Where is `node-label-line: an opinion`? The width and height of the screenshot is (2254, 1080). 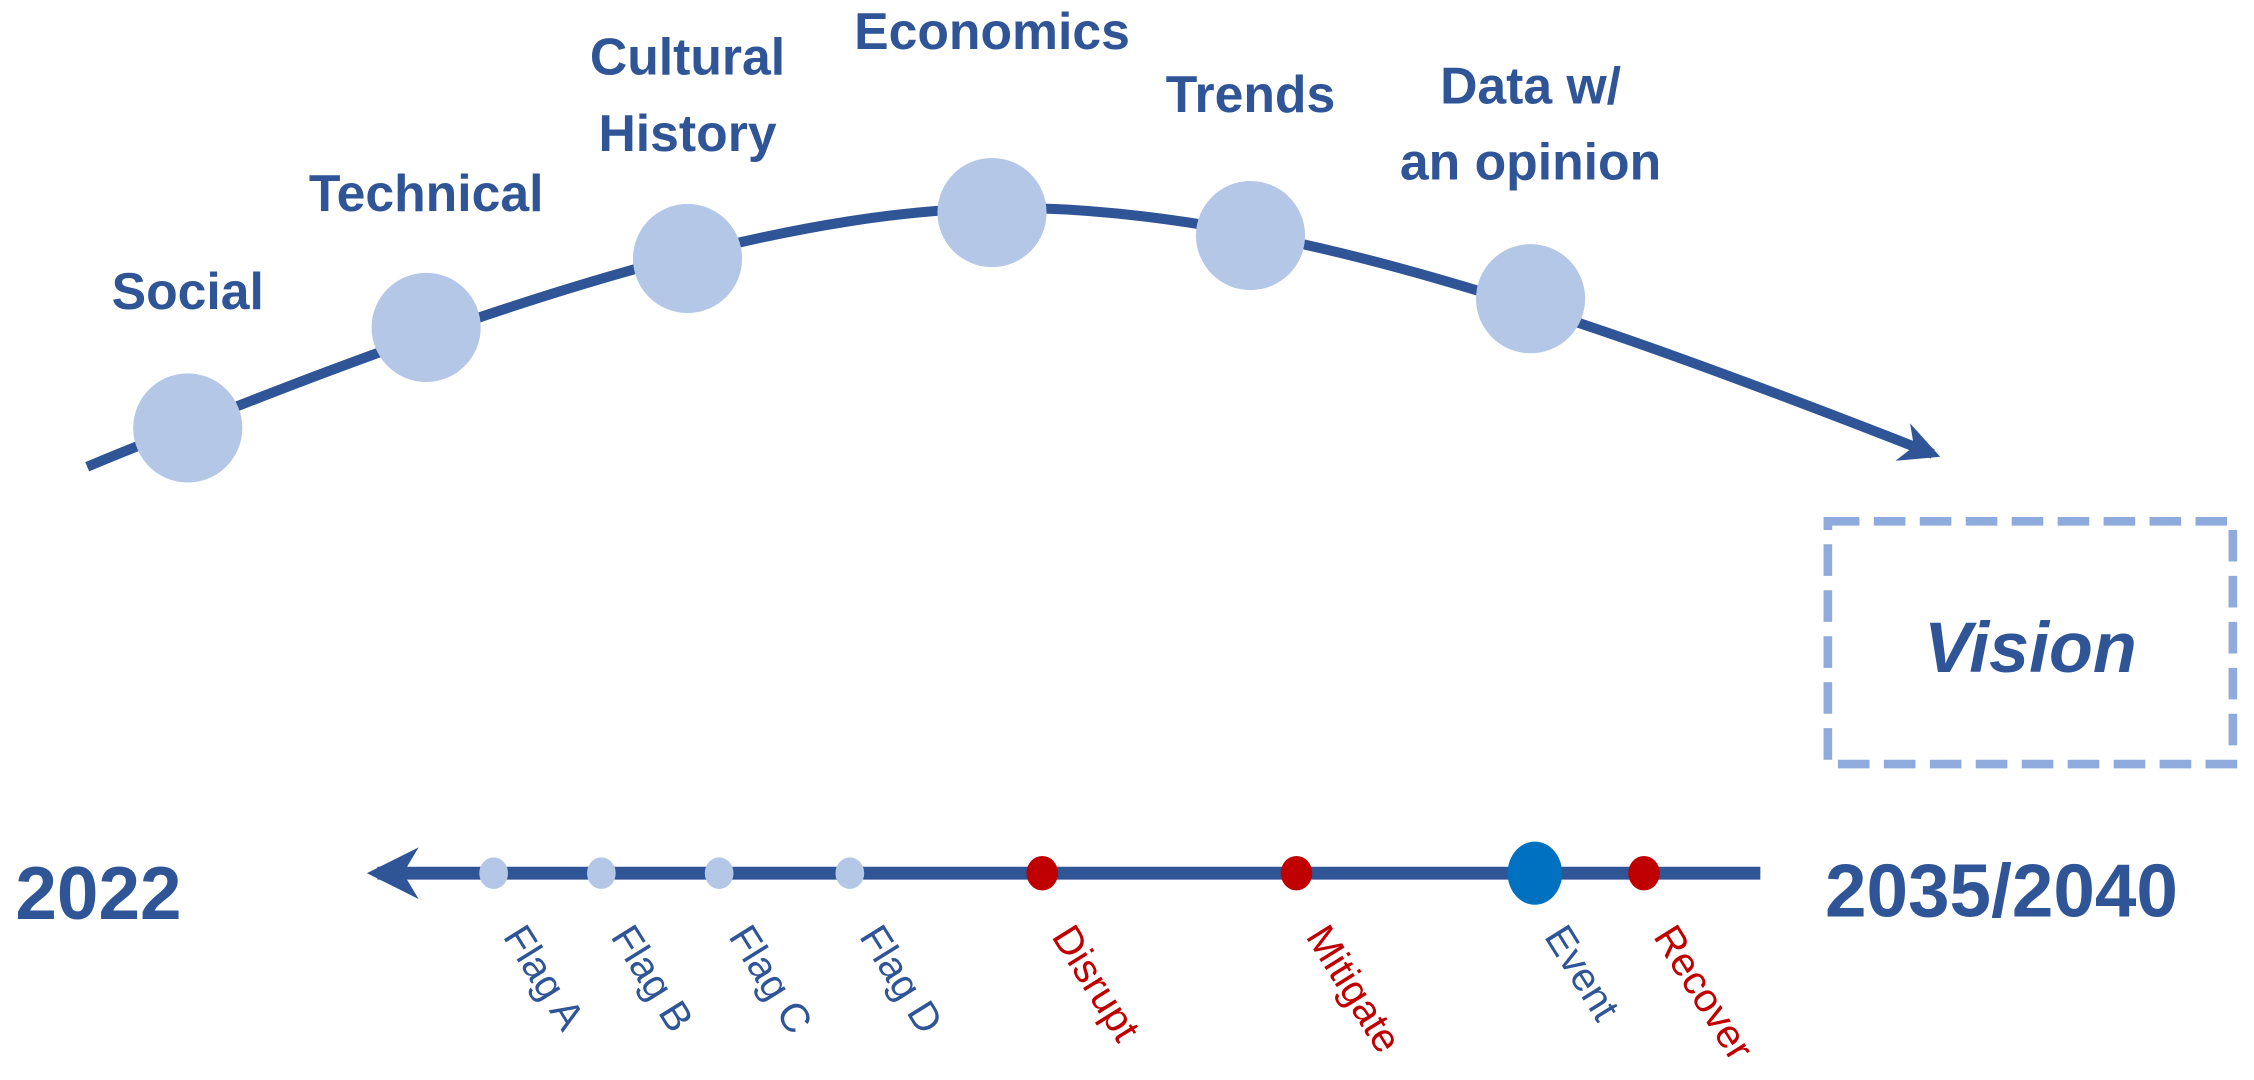
node-label-line: an opinion is located at coordinates (1530, 162).